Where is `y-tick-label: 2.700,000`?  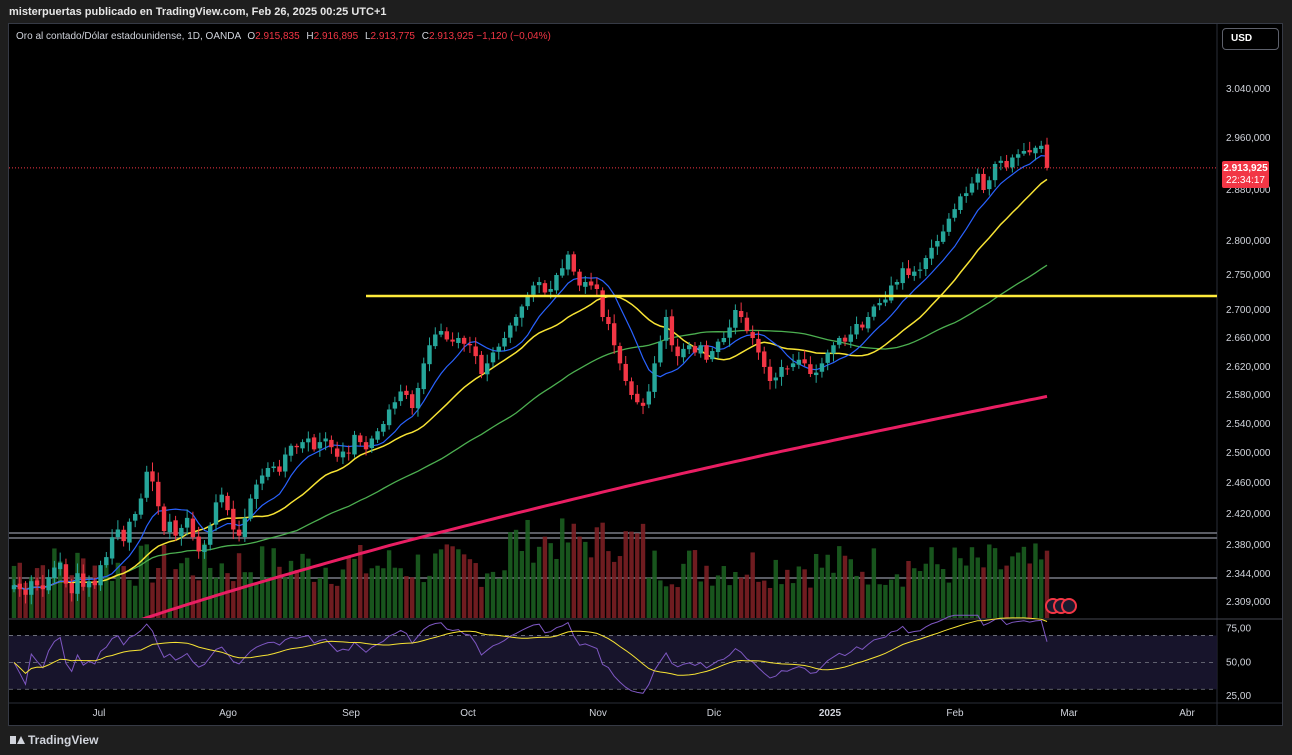 y-tick-label: 2.700,000 is located at coordinates (1248, 310).